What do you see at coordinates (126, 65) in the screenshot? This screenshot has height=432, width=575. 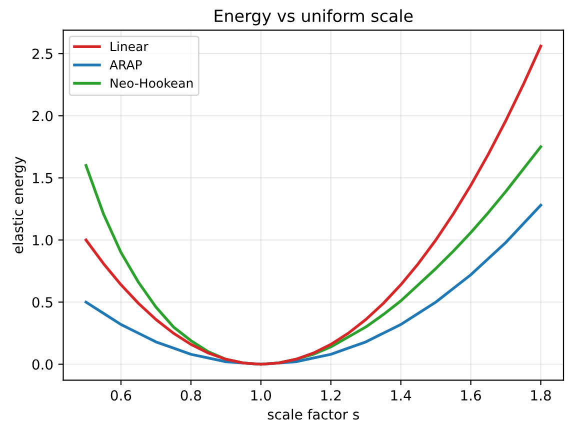 I see `legend-label: ARAP` at bounding box center [126, 65].